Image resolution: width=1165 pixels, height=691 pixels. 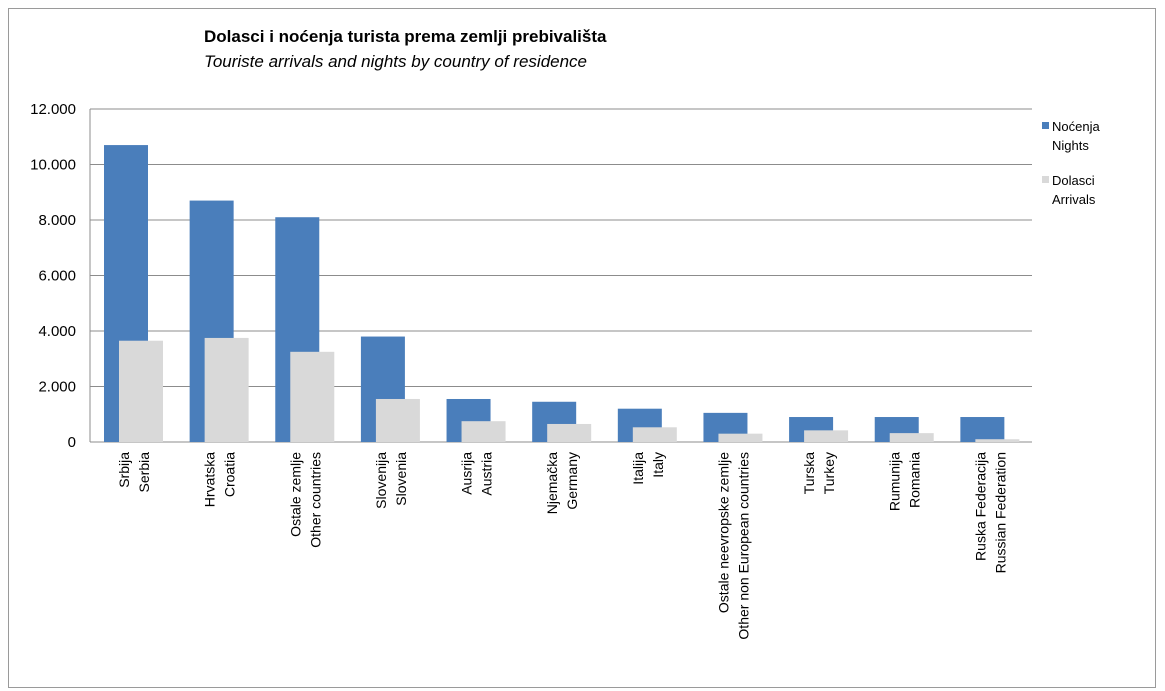 I want to click on x-tick-label-english: Russian Federation, so click(x=1000, y=512).